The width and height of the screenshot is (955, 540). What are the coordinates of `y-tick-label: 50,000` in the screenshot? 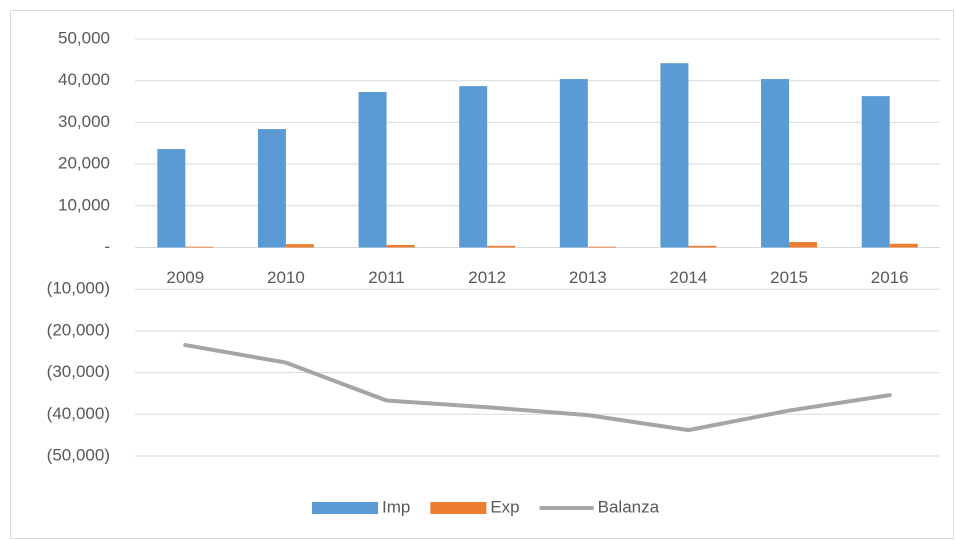 It's located at (84, 37).